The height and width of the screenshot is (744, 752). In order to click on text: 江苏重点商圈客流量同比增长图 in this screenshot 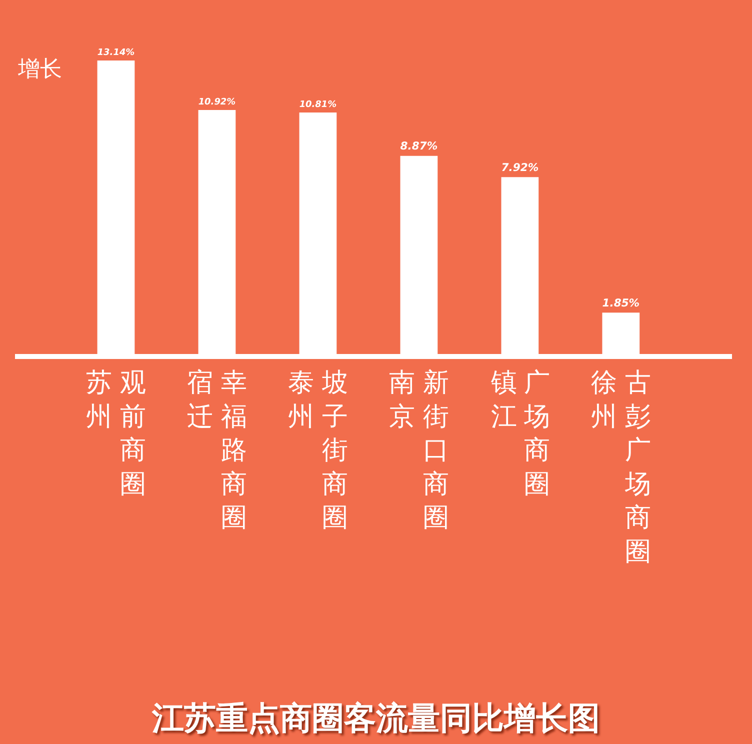, I will do `click(375, 718)`.